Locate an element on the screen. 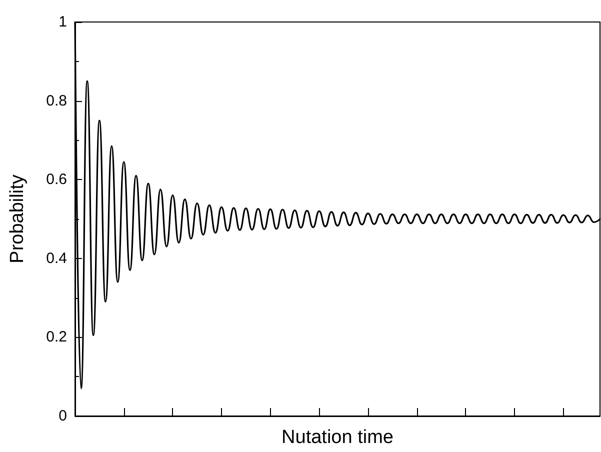 The image size is (601, 452). x-axis-title: Nutation time is located at coordinates (338, 437).